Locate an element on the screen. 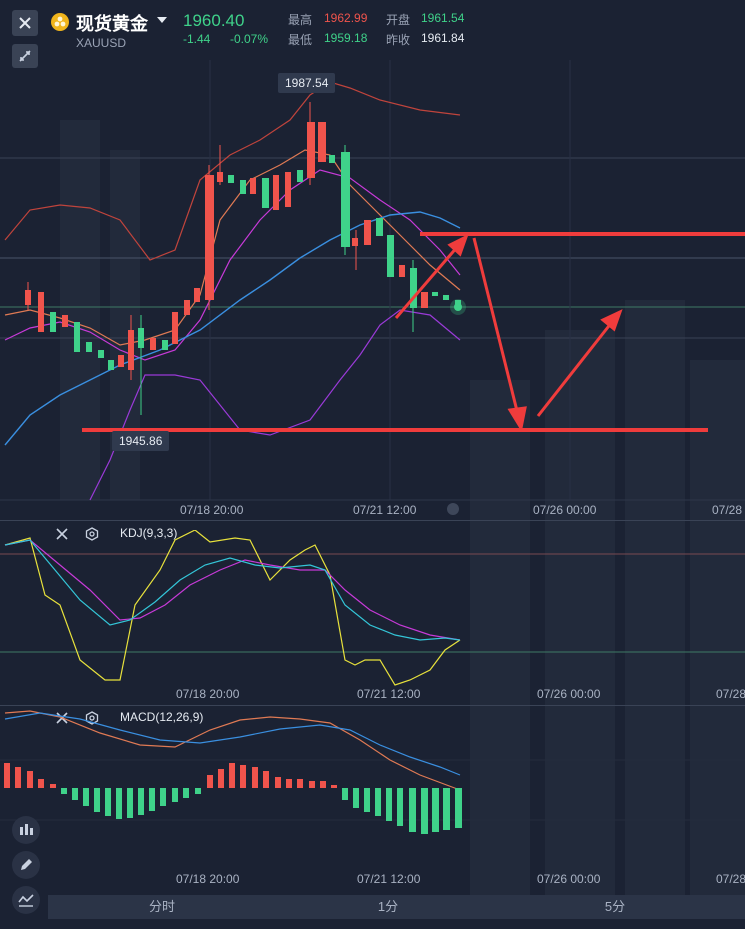 Image resolution: width=745 pixels, height=929 pixels. open-value: 1961.54 is located at coordinates (443, 18).